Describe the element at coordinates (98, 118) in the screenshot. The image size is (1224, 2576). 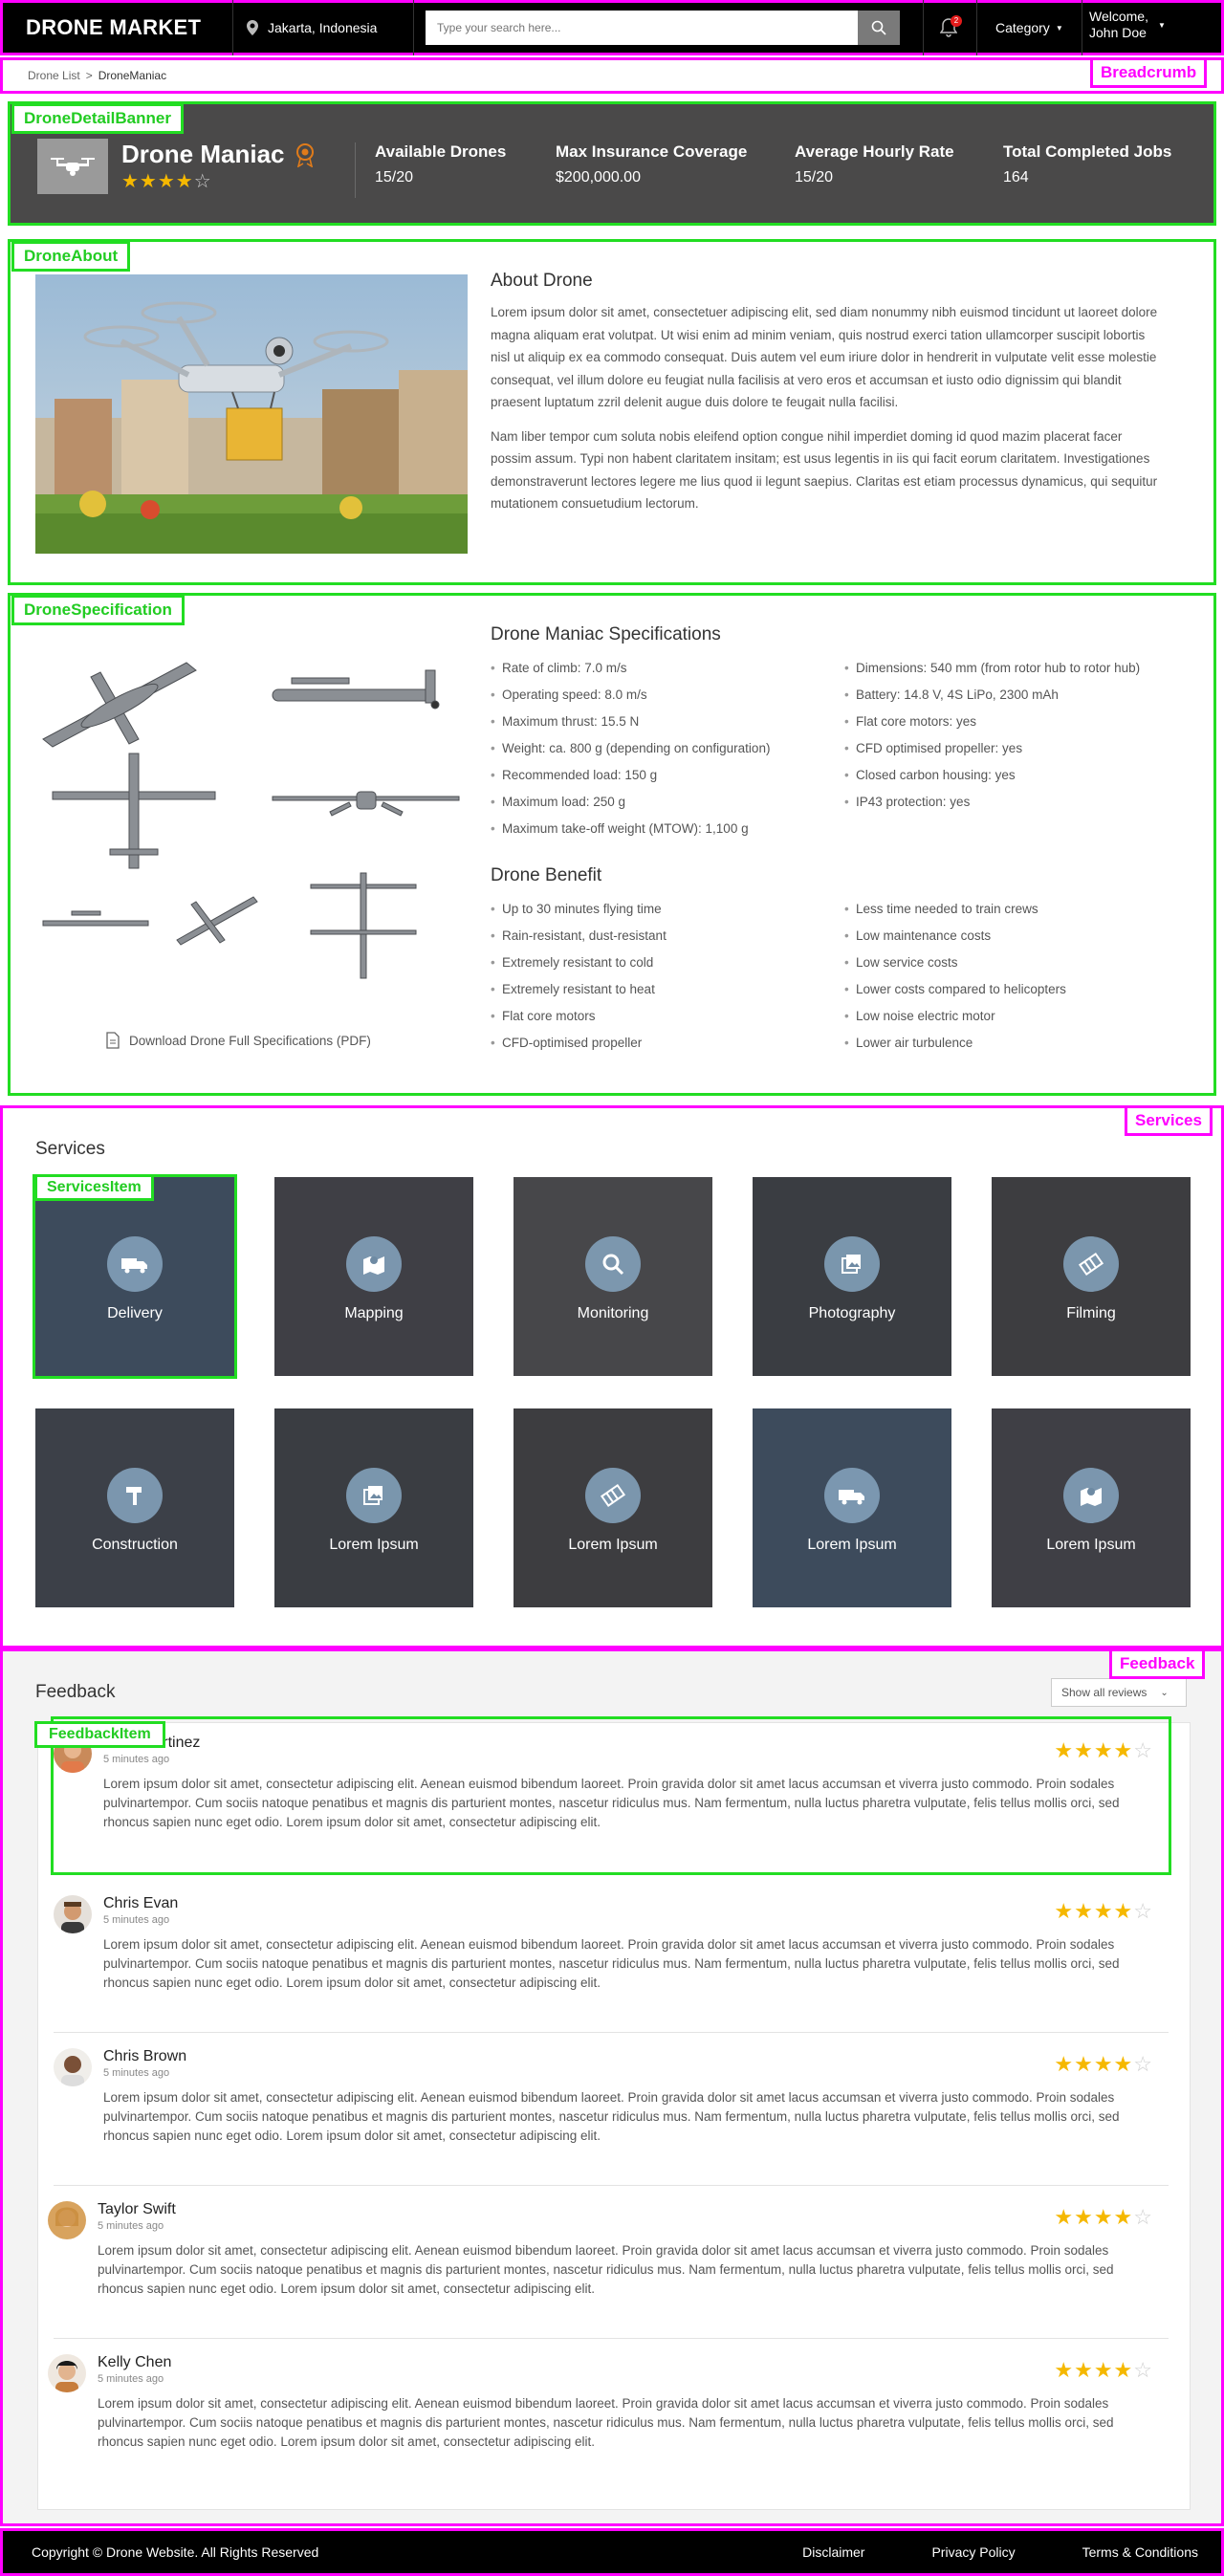
I see `annotation-tag-banner: DroneDetailBanner` at that location.